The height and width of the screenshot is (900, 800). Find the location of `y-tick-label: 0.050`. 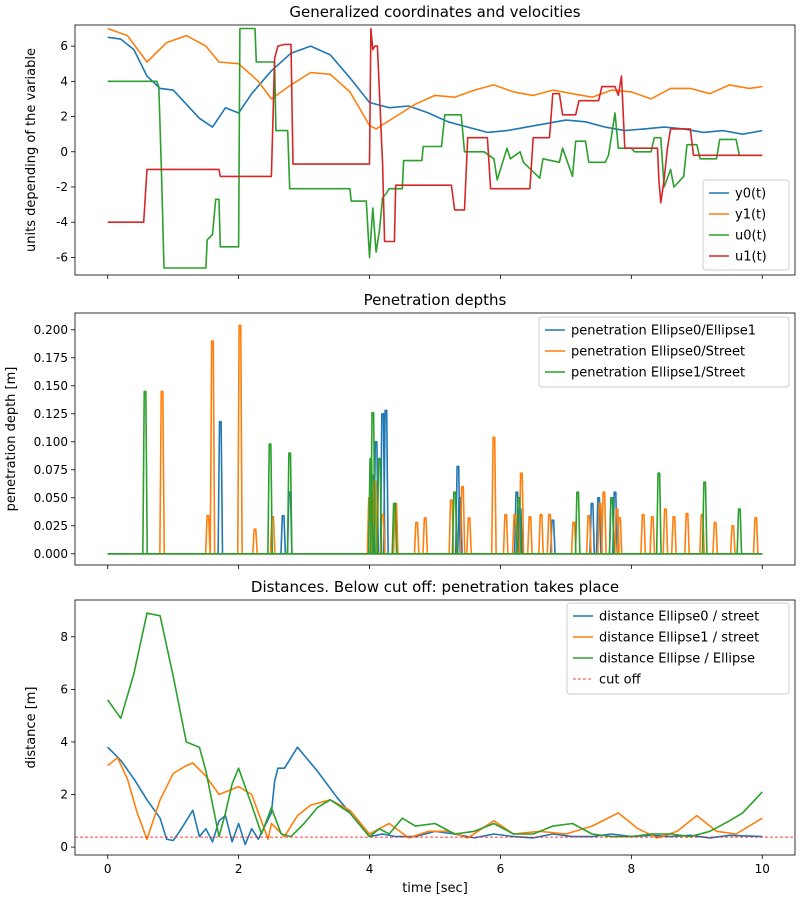

y-tick-label: 0.050 is located at coordinates (51, 498).